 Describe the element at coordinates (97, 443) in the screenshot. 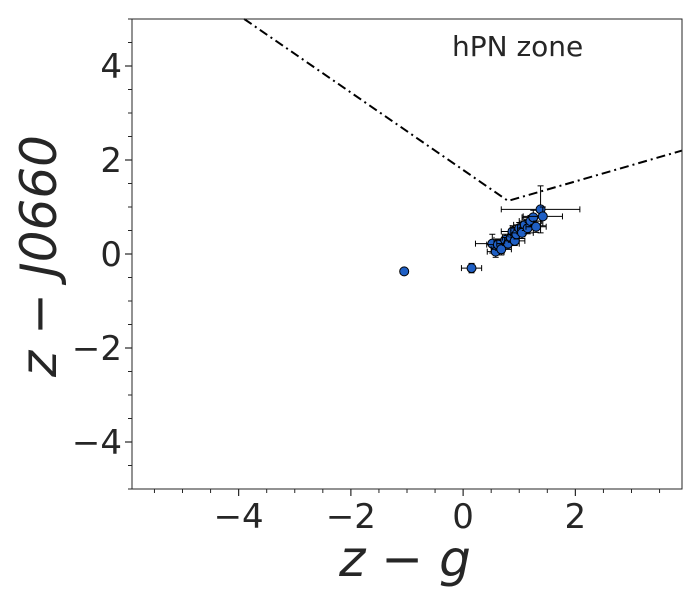

I see `y-tick-label: −4` at that location.